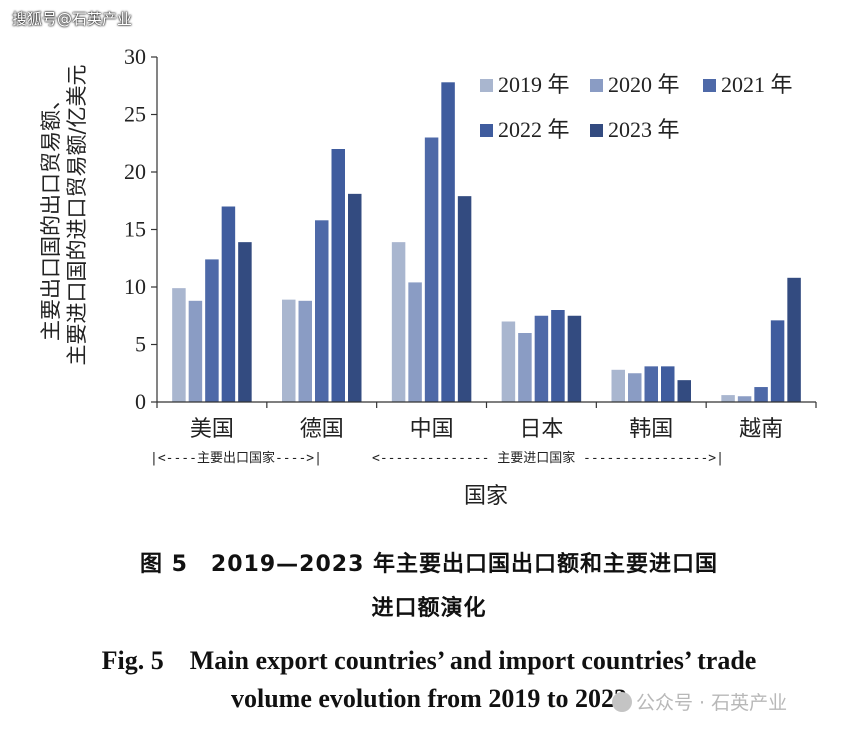 This screenshot has height=734, width=858. Describe the element at coordinates (338, 275) in the screenshot. I see `bar-德国-2022年` at that location.